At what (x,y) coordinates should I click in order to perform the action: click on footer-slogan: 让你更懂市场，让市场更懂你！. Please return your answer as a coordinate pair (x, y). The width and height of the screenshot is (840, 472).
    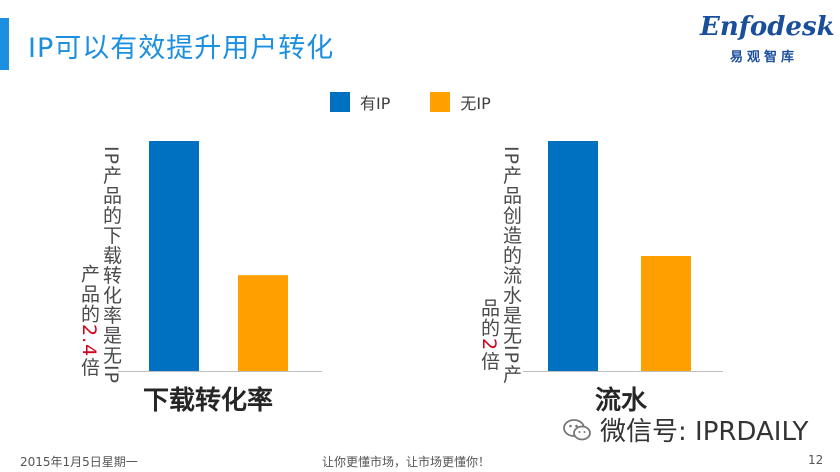
    Looking at the image, I should click on (406, 462).